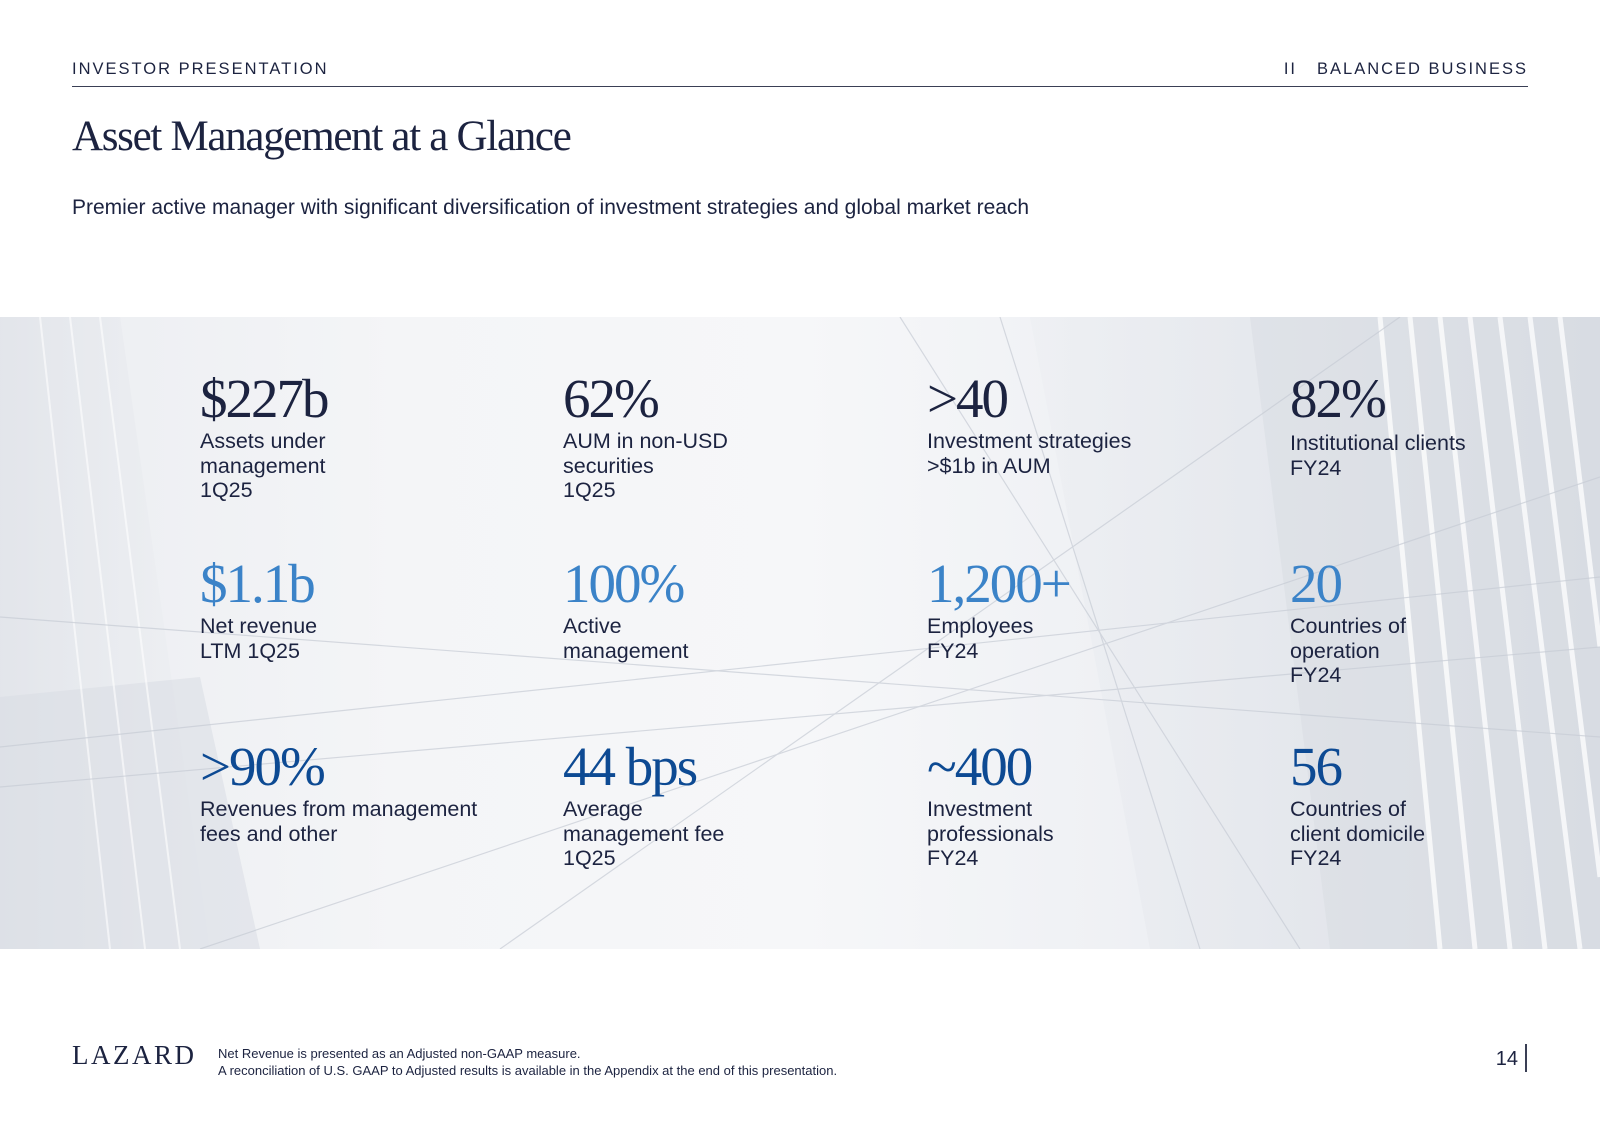 The image size is (1600, 1131). Describe the element at coordinates (1087, 424) in the screenshot. I see `stat-investment-strategies: >40 Investment strategies >$1b in AUM` at that location.